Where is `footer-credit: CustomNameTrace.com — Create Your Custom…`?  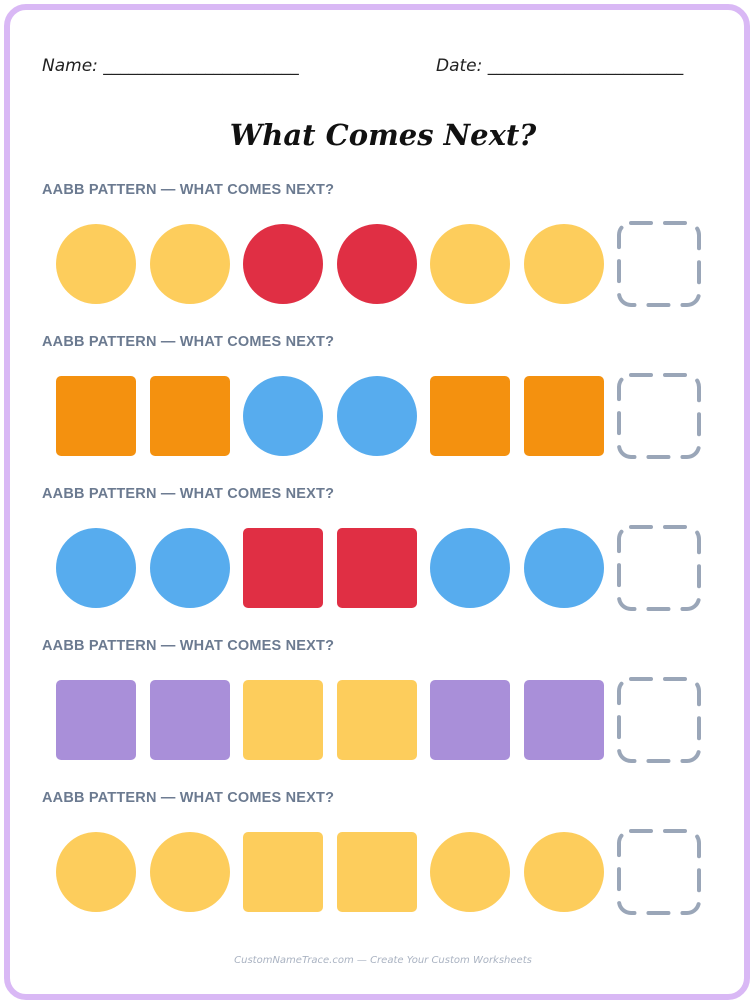 footer-credit: CustomNameTrace.com — Create Your Custom… is located at coordinates (383, 960).